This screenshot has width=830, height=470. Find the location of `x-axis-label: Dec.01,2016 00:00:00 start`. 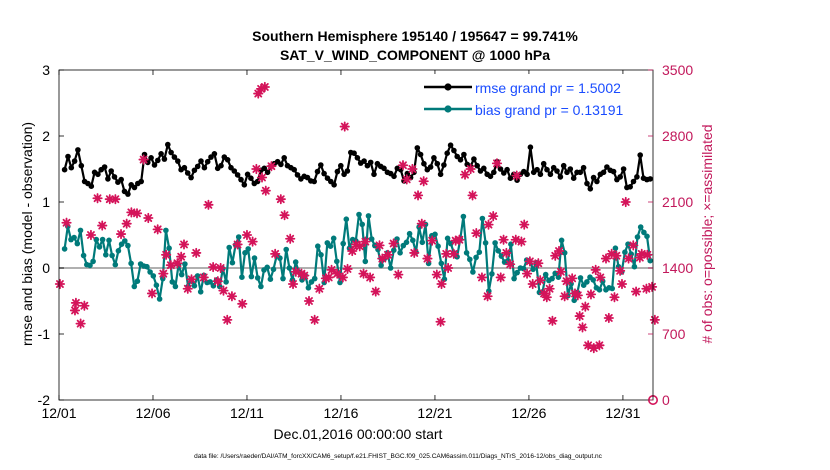

x-axis-label: Dec.01,2016 00:00:00 start is located at coordinates (358, 434).